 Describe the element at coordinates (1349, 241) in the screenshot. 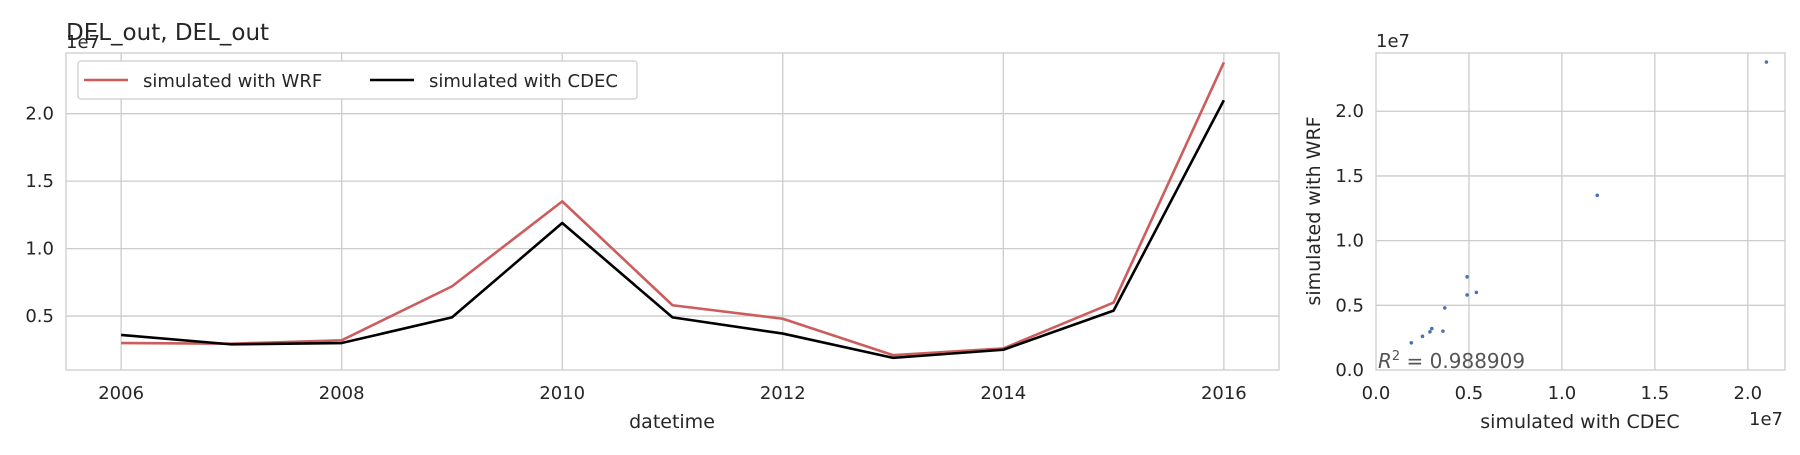

I see `scatter-y-tick-label: 1.0` at that location.